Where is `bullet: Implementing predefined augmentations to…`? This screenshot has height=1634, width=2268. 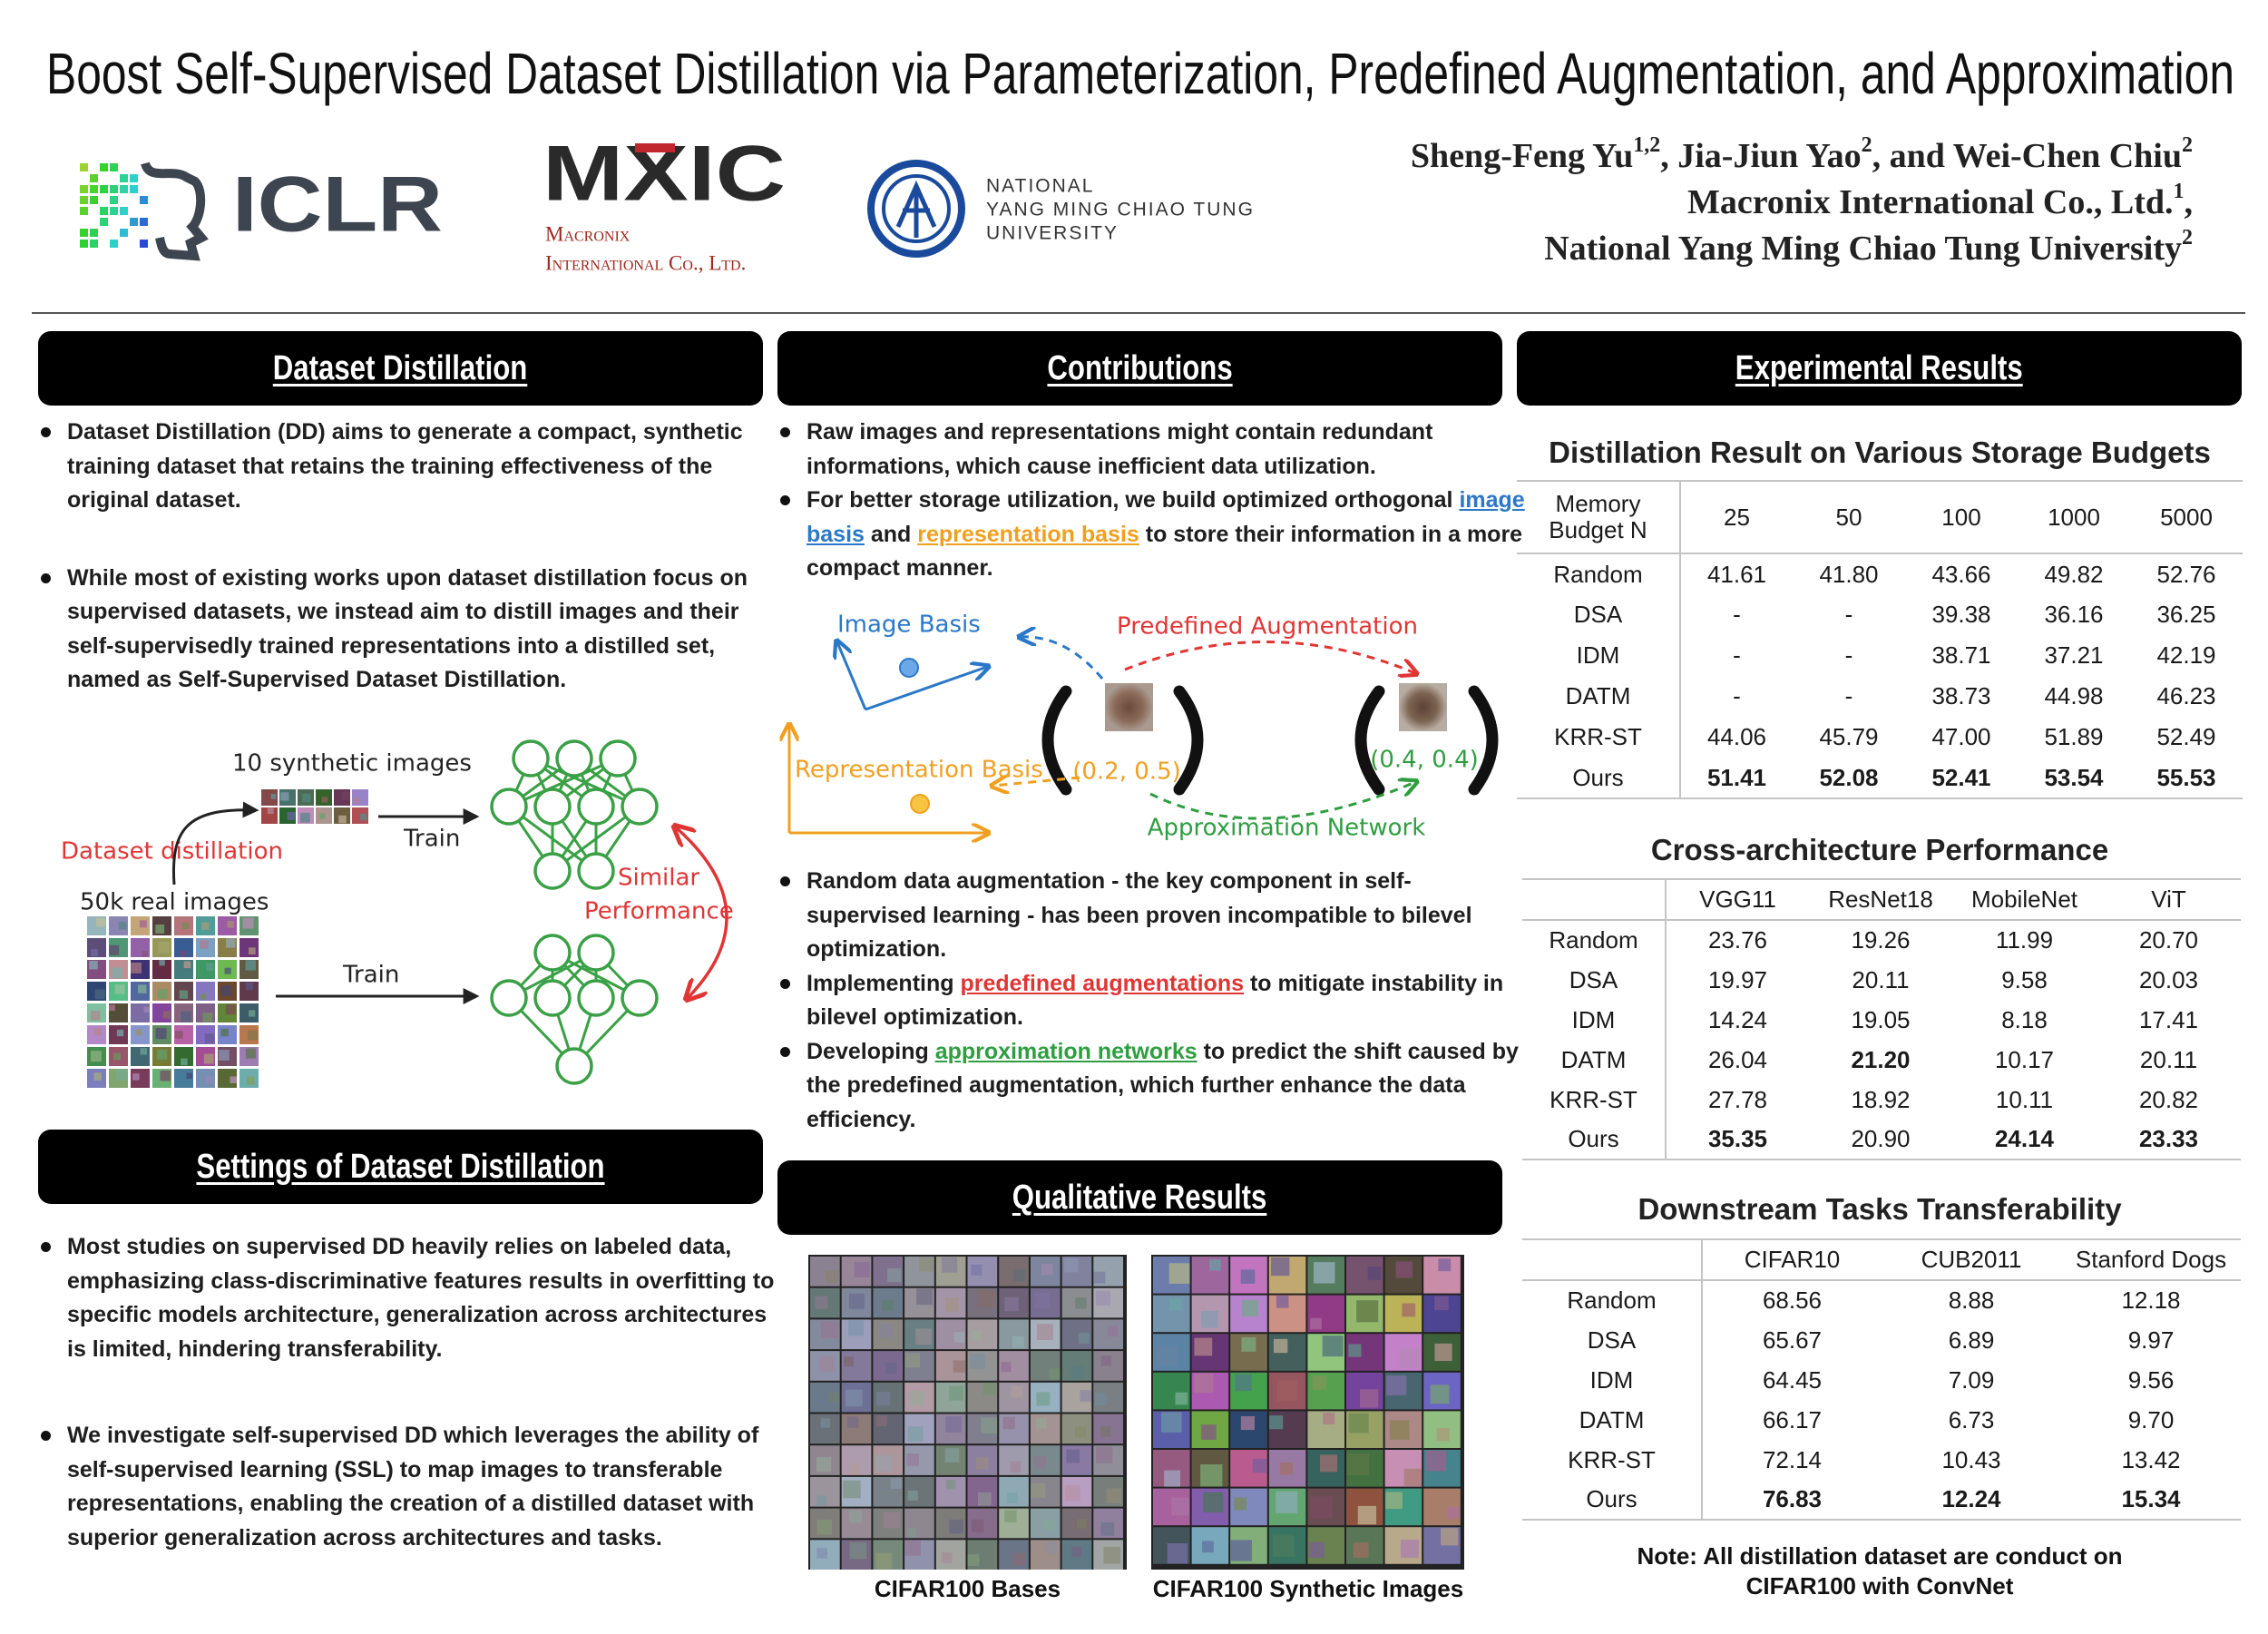 bullet: Implementing predefined augmentations to… is located at coordinates (1154, 1001).